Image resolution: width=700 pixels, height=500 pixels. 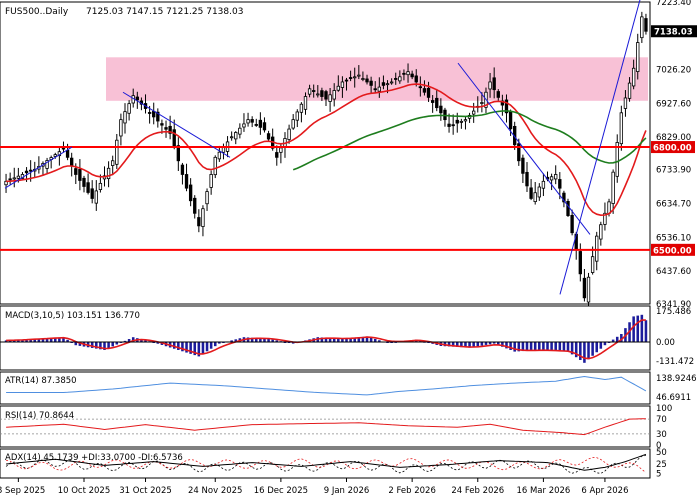 What do you see at coordinates (94, 458) in the screenshot?
I see `adx-label: ADX(14) 45.1739 +DI:33.0700 -DI:6.5736` at bounding box center [94, 458].